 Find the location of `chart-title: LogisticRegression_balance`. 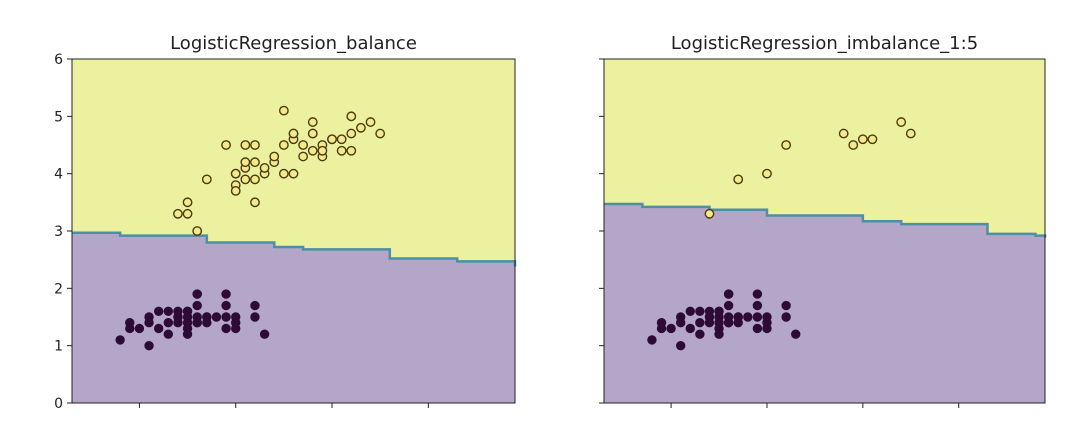

chart-title: LogisticRegression_balance is located at coordinates (293, 43).